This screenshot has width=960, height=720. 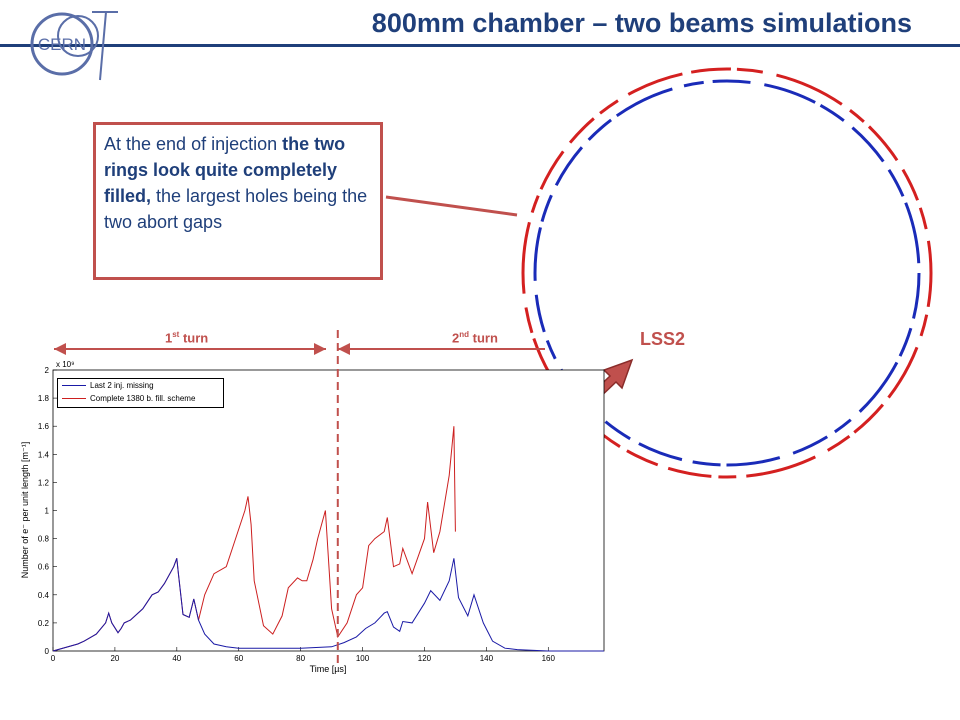 What do you see at coordinates (44, 426) in the screenshot?
I see `y-tick-label-8: 1.6` at bounding box center [44, 426].